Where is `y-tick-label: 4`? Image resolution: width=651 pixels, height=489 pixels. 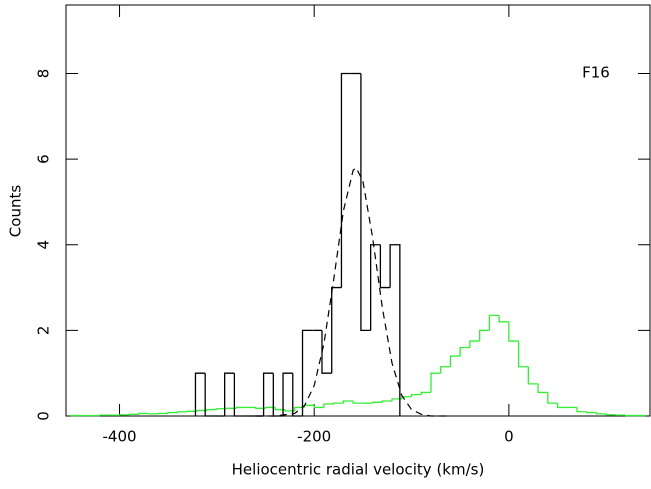
y-tick-label: 4 is located at coordinates (44, 245).